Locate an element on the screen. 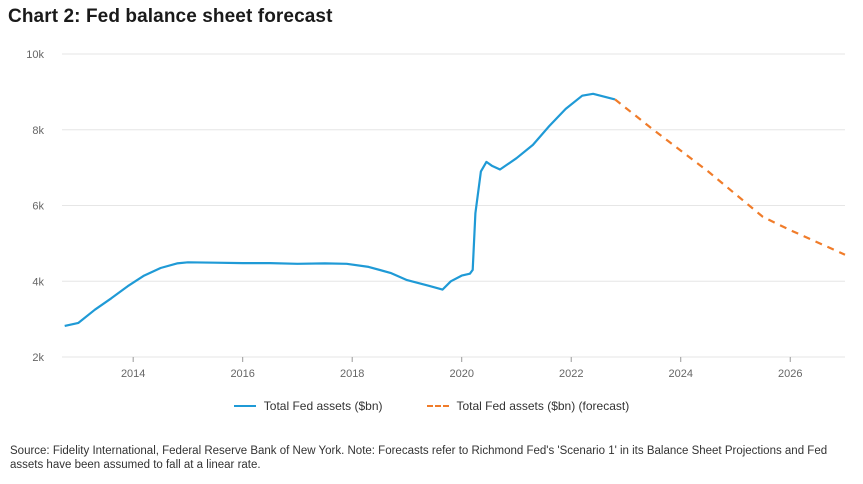 The image size is (863, 484). x-tick-label: 2026 is located at coordinates (790, 374).